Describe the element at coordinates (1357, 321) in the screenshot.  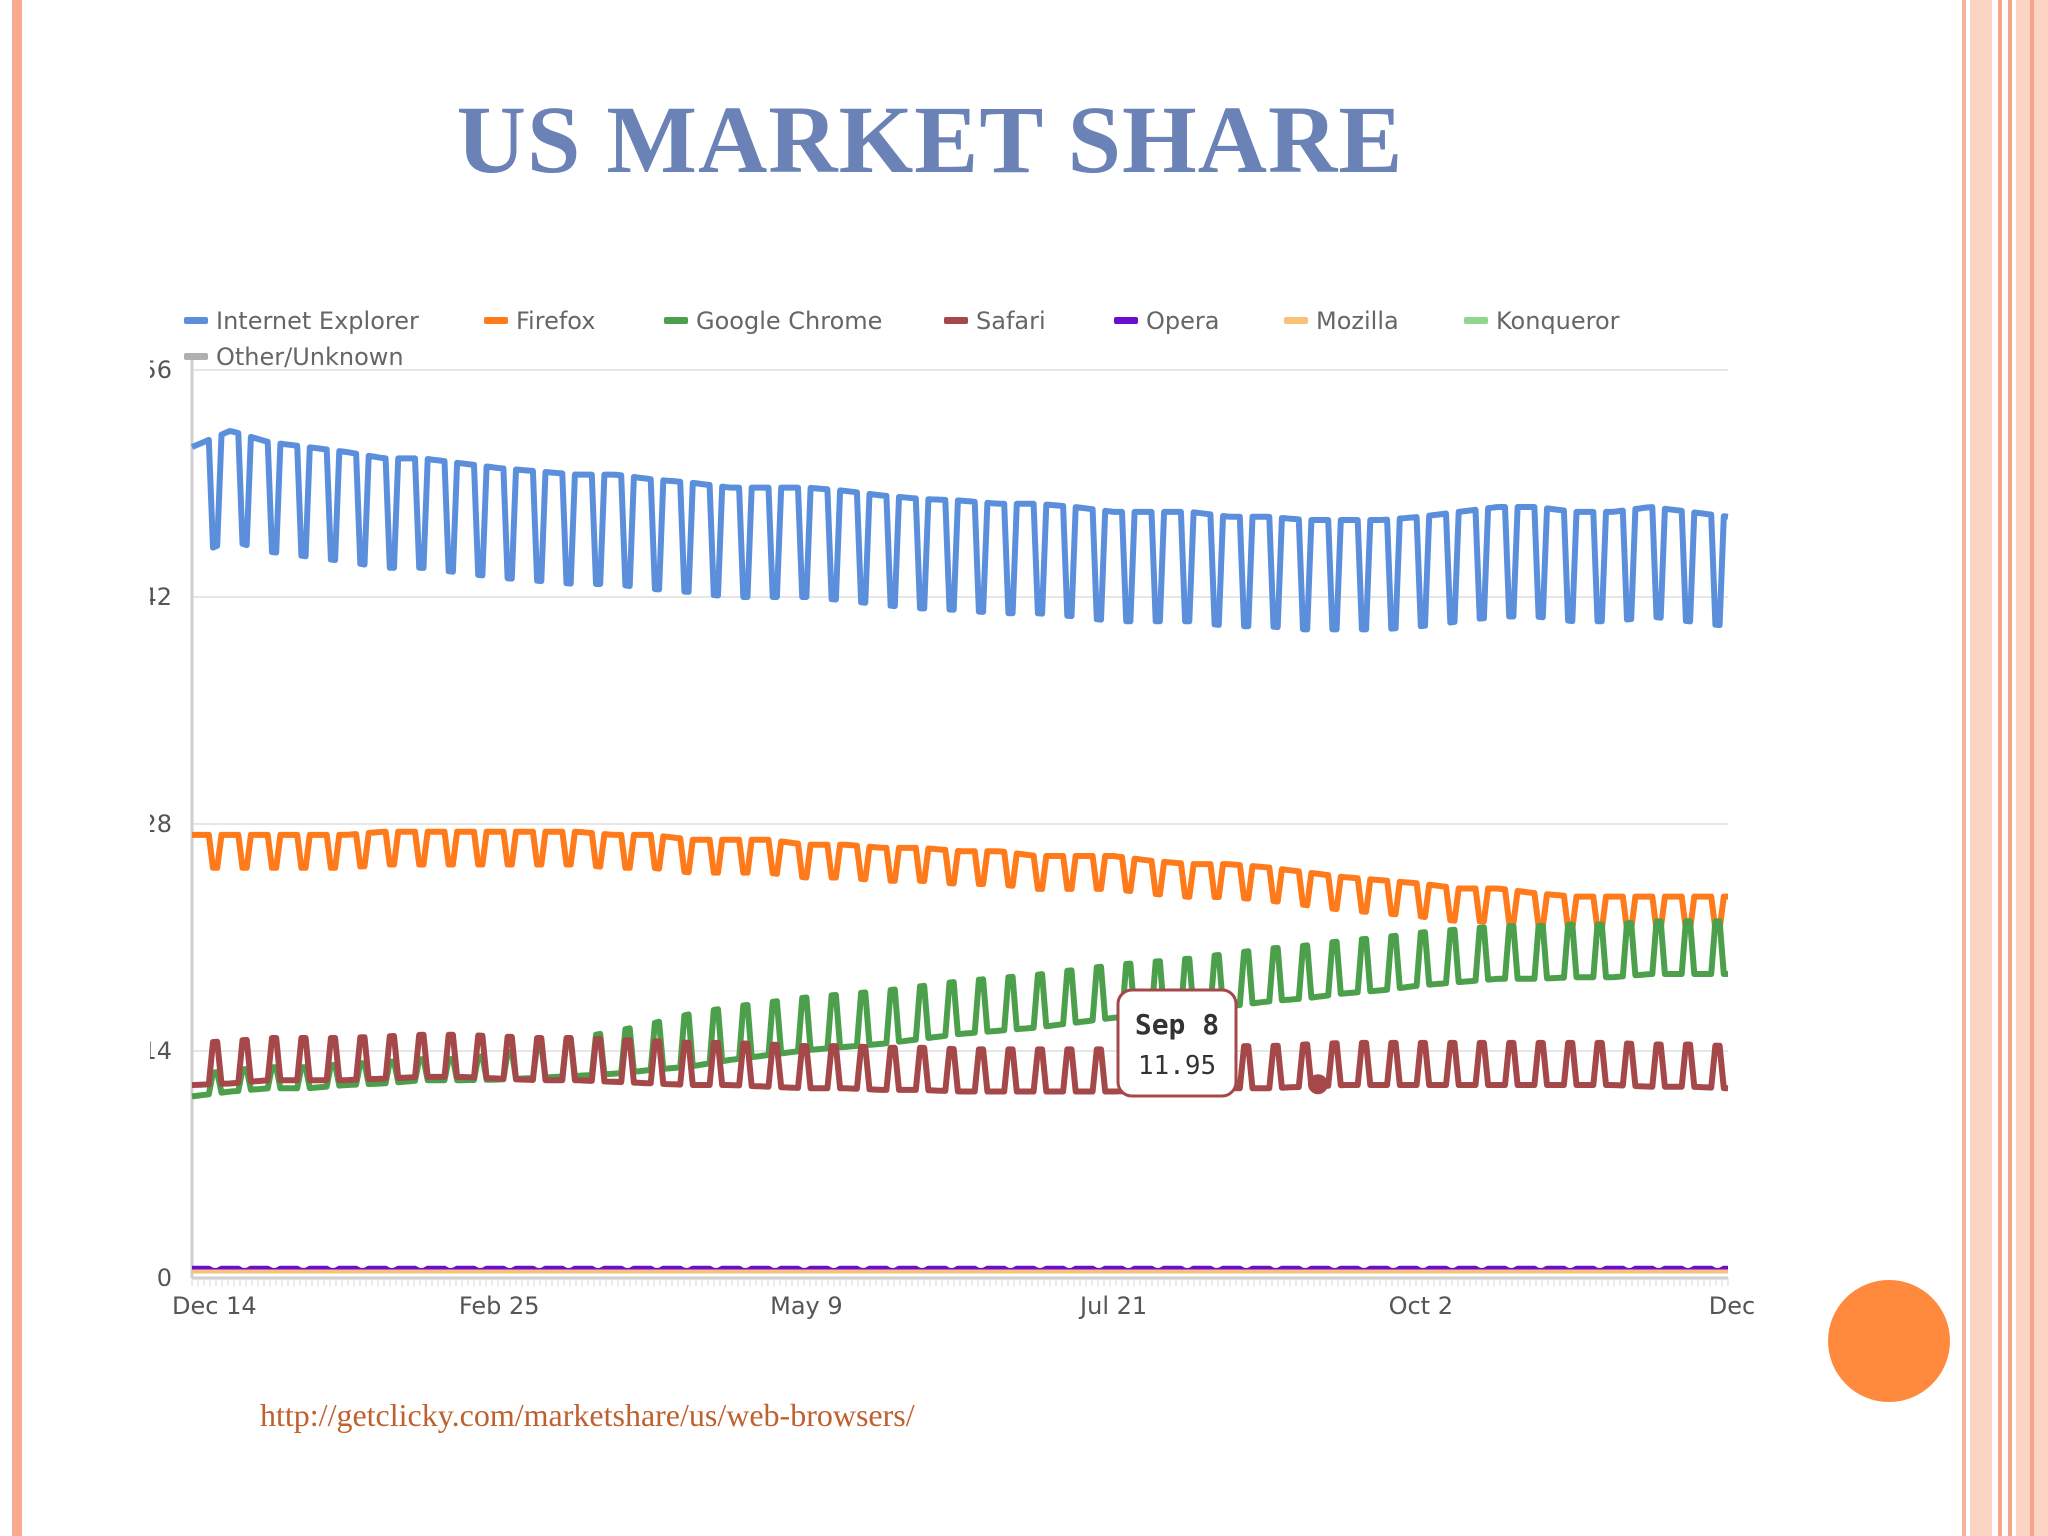
I see `legend-label-mozilla: Mozilla` at that location.